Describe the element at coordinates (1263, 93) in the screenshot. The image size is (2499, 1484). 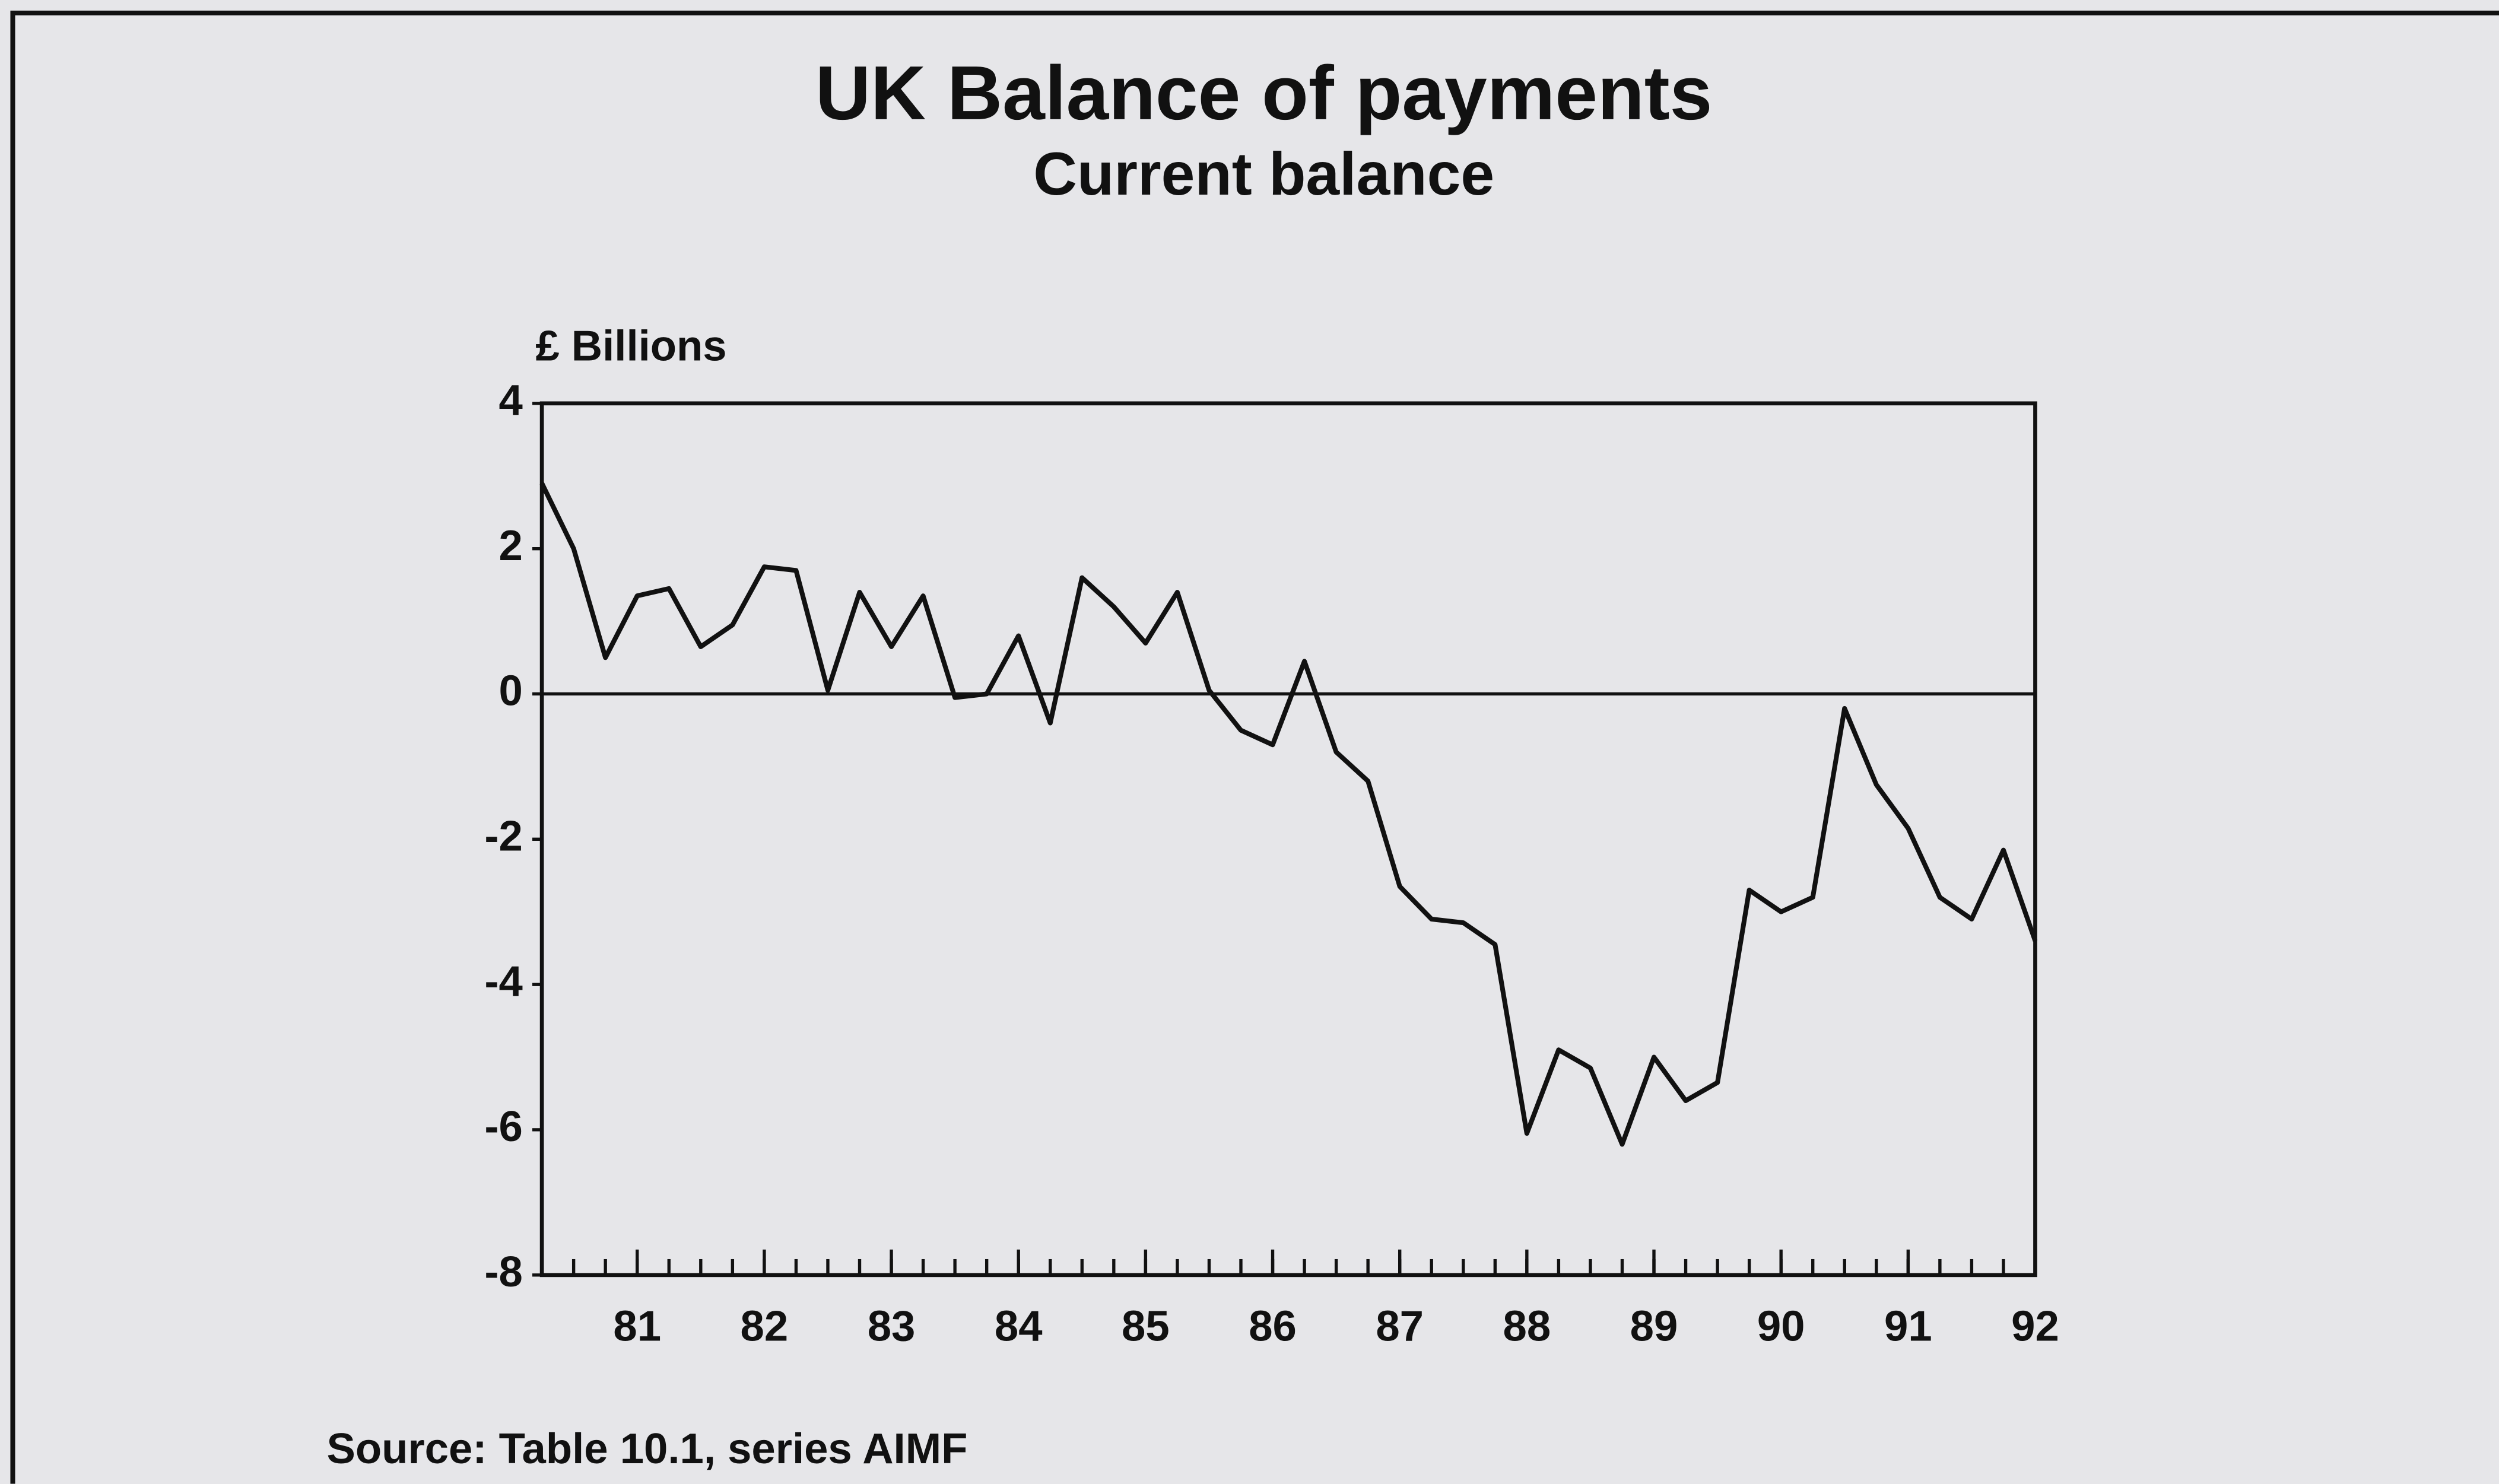
I see `chart-title: UK Balance of payments` at that location.